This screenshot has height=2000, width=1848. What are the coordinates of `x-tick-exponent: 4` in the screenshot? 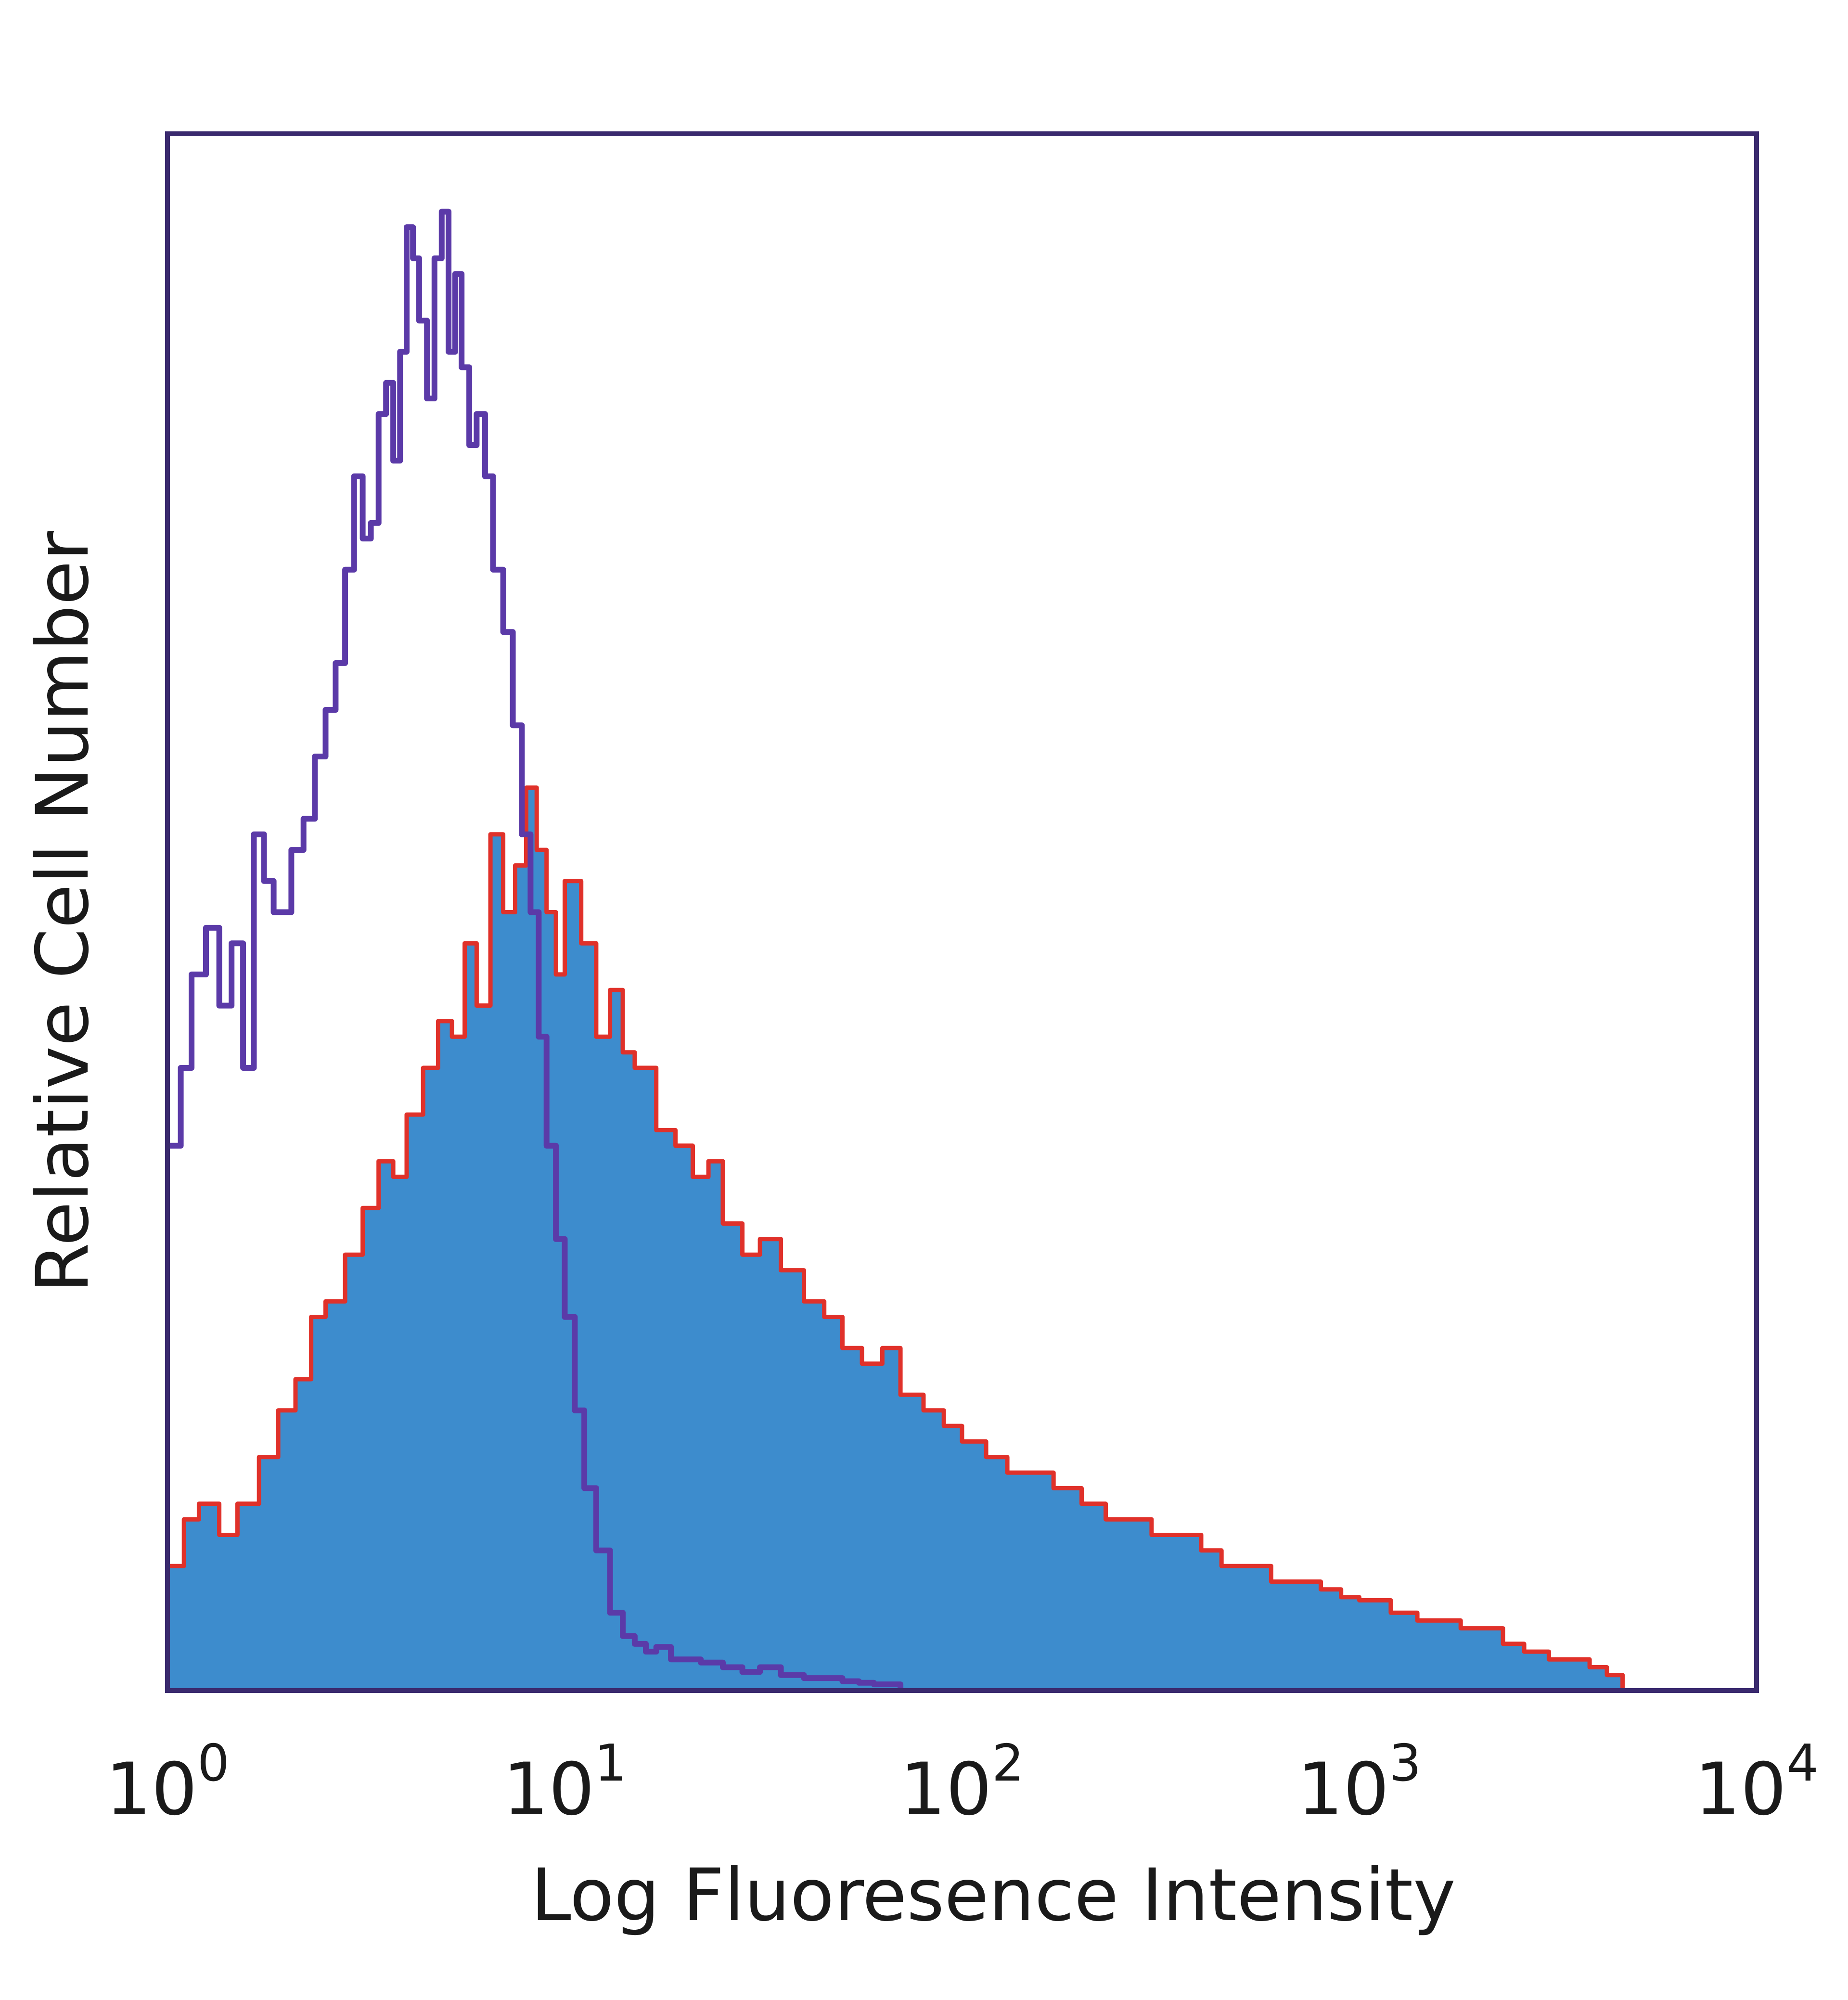 It's located at (1802, 1763).